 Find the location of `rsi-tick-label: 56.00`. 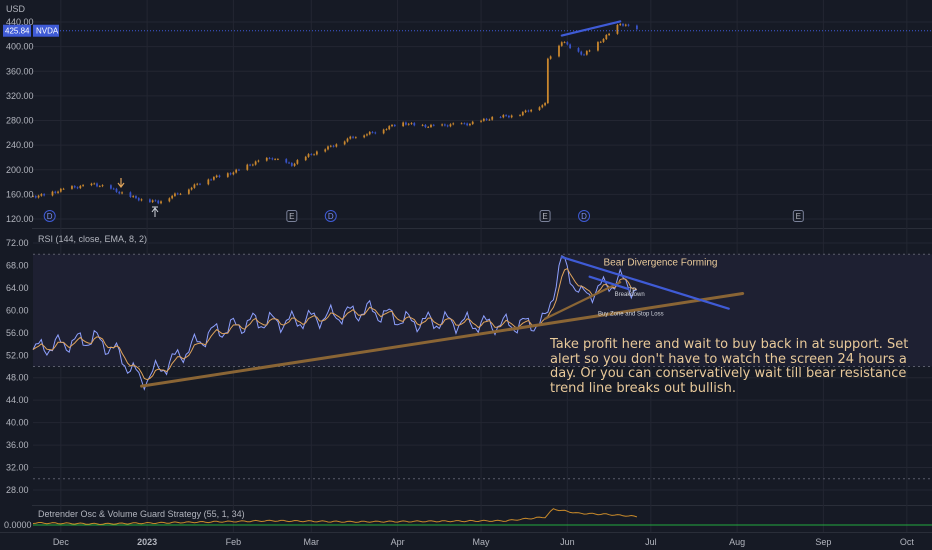

rsi-tick-label: 56.00 is located at coordinates (17, 333).